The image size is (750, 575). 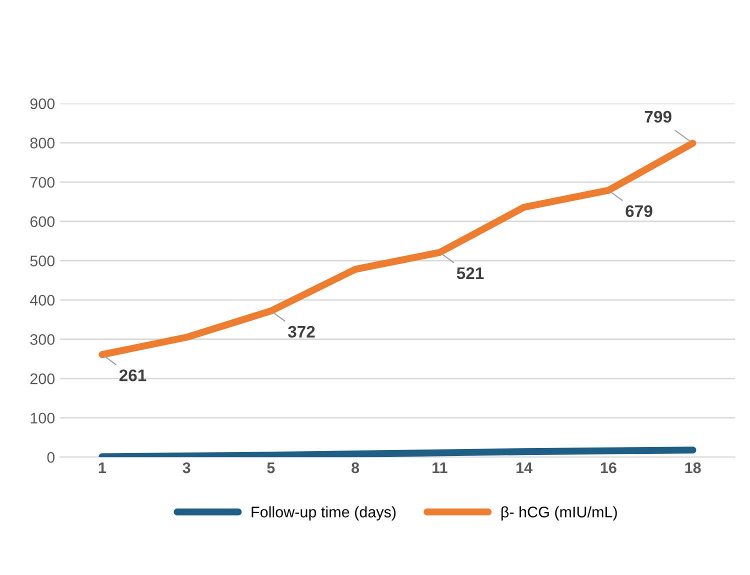 What do you see at coordinates (42, 261) in the screenshot?
I see `y-tick-label: 500` at bounding box center [42, 261].